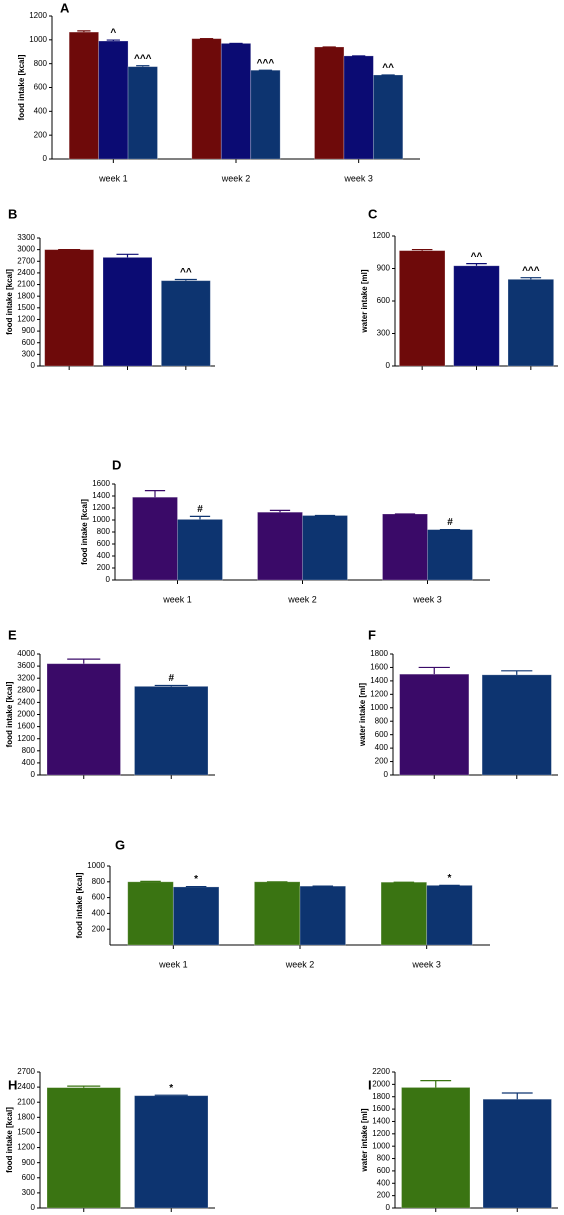 Image resolution: width=564 pixels, height=1215 pixels. Describe the element at coordinates (12, 213) in the screenshot. I see `panel-label: B` at that location.